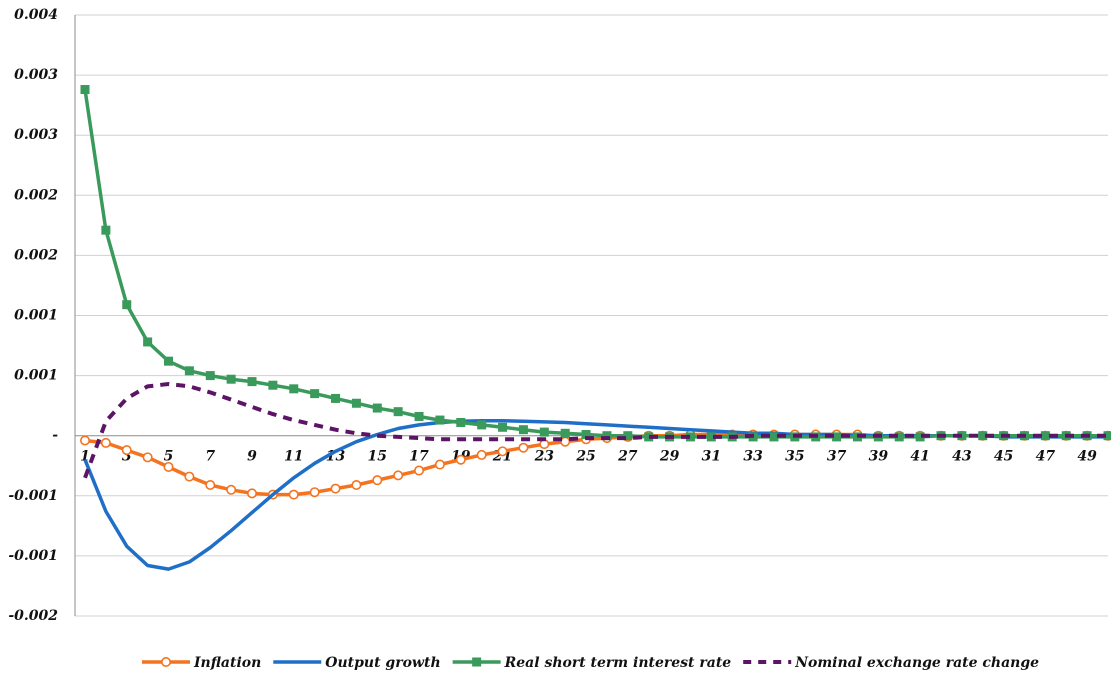  What do you see at coordinates (36, 15) in the screenshot?
I see `y-tick-label: 0.004` at bounding box center [36, 15].